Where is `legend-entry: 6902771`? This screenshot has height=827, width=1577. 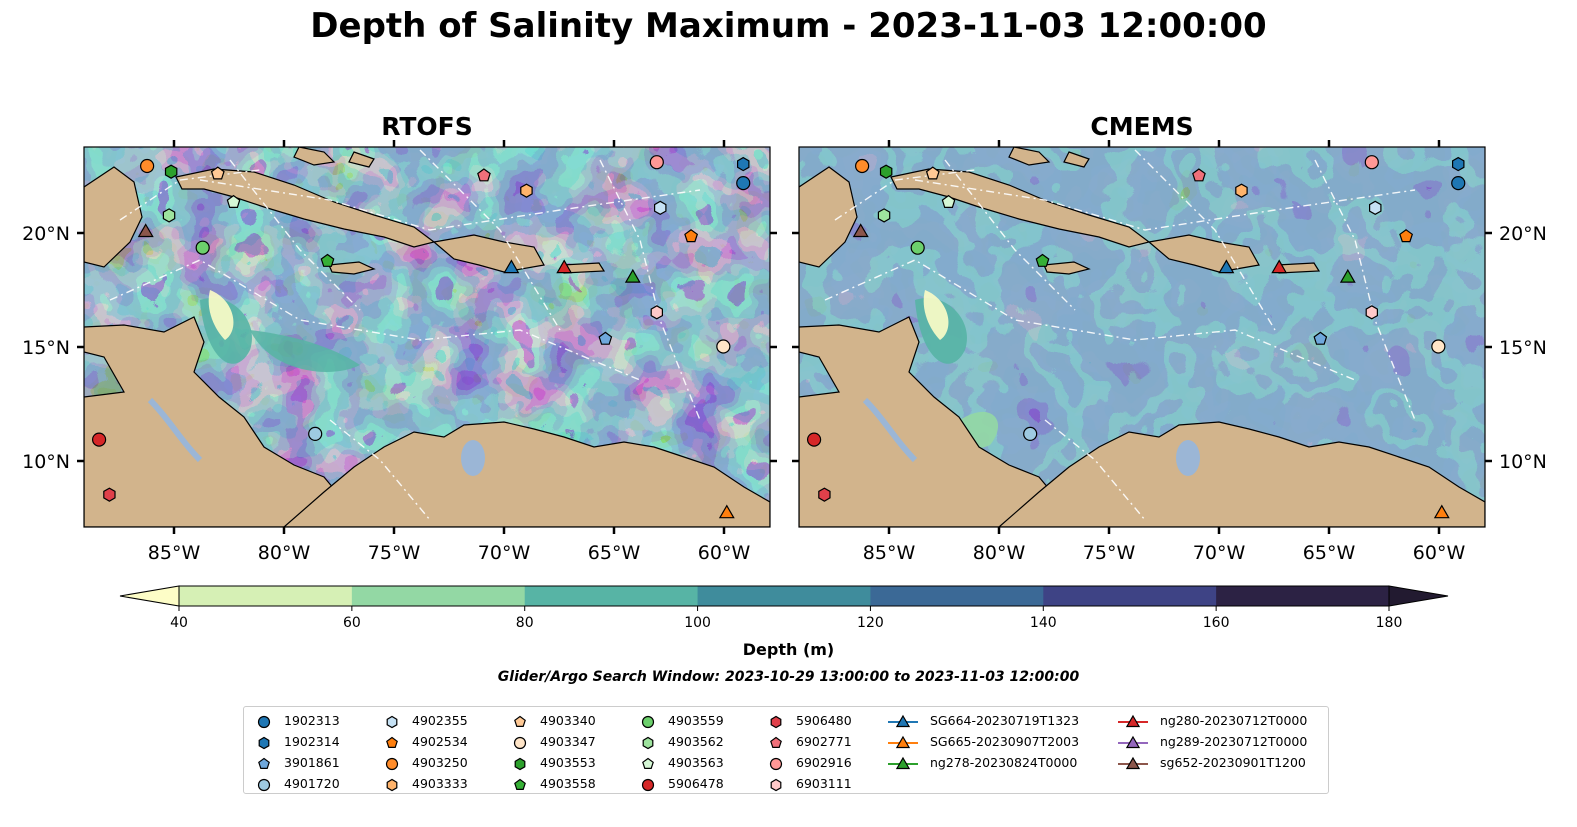
legend-entry: 6902771 is located at coordinates (809, 742).